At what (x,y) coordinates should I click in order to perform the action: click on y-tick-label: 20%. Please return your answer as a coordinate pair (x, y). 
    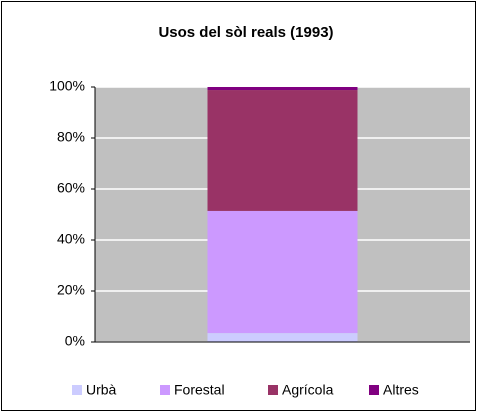
    Looking at the image, I should click on (71, 290).